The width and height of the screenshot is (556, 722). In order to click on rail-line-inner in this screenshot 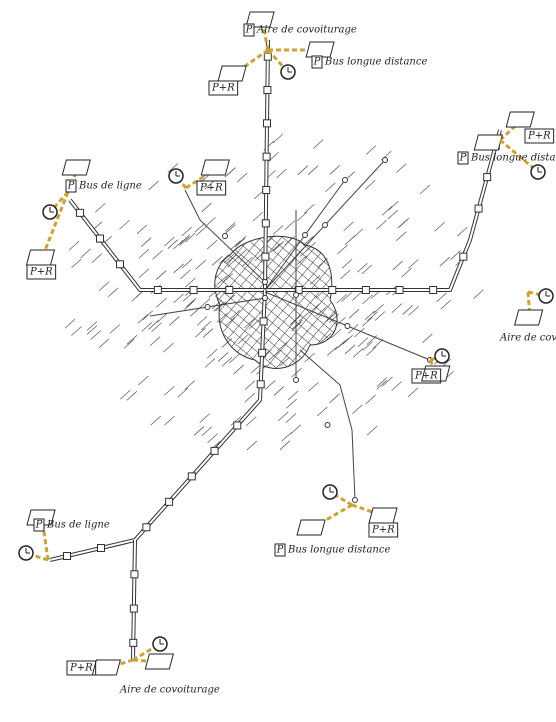, I will do `click(157, 425)`.